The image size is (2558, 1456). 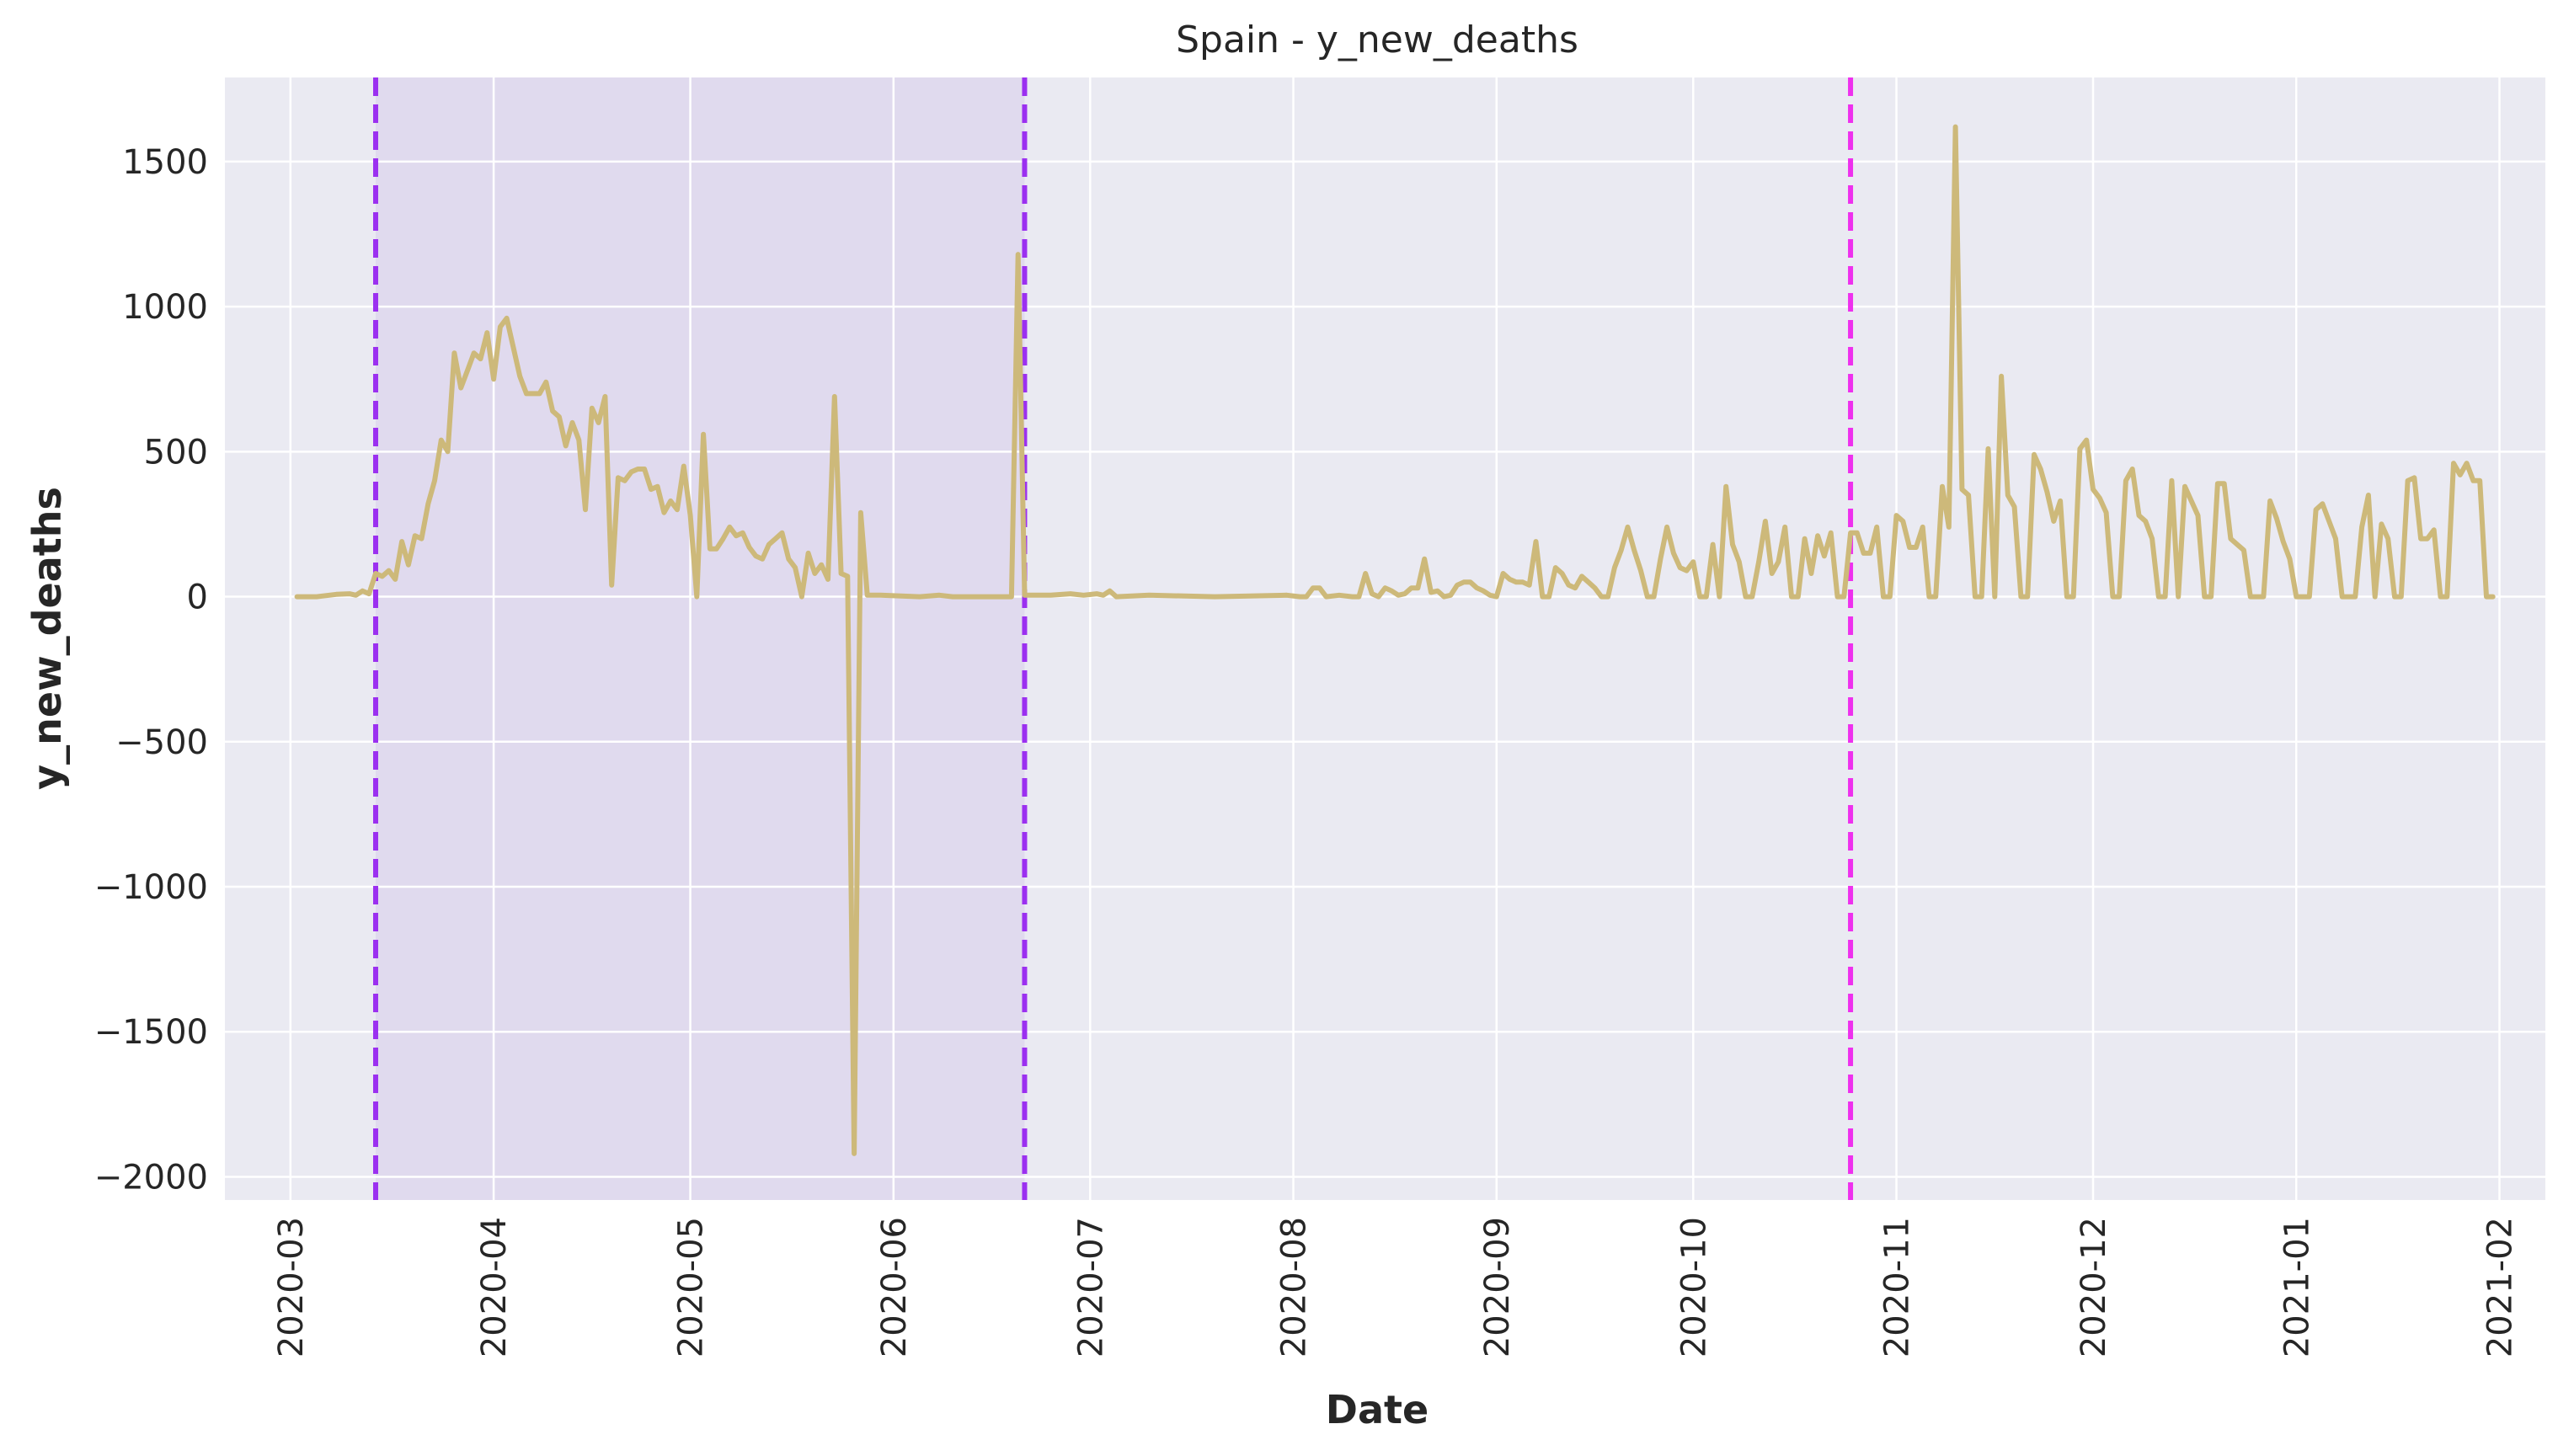 What do you see at coordinates (2297, 1287) in the screenshot?
I see `x-tick-label: 2021-01` at bounding box center [2297, 1287].